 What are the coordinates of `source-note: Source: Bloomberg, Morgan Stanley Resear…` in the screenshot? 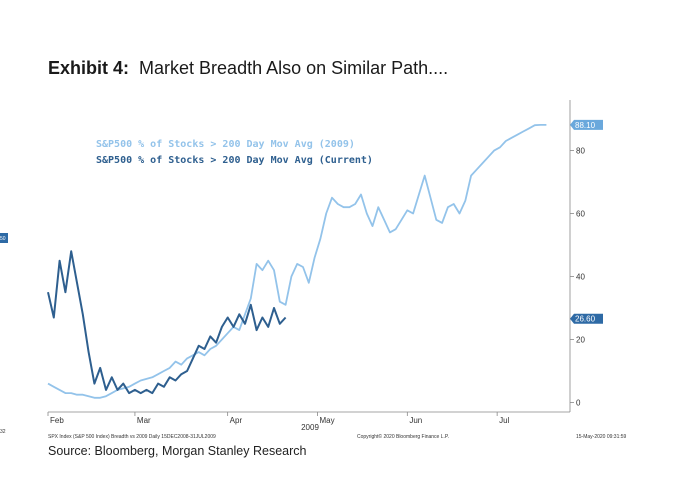 It's located at (177, 451).